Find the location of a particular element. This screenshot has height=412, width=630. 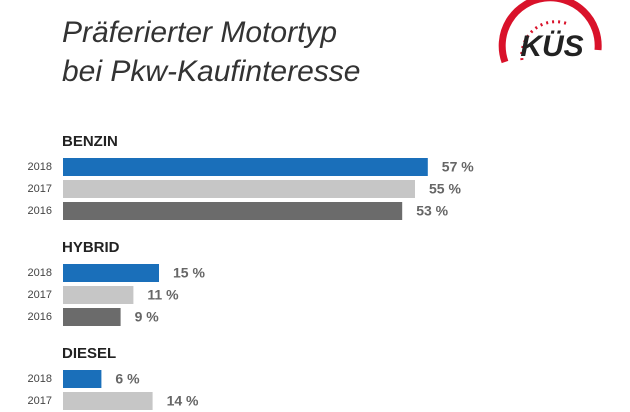

value-label: 9 % is located at coordinates (147, 317).